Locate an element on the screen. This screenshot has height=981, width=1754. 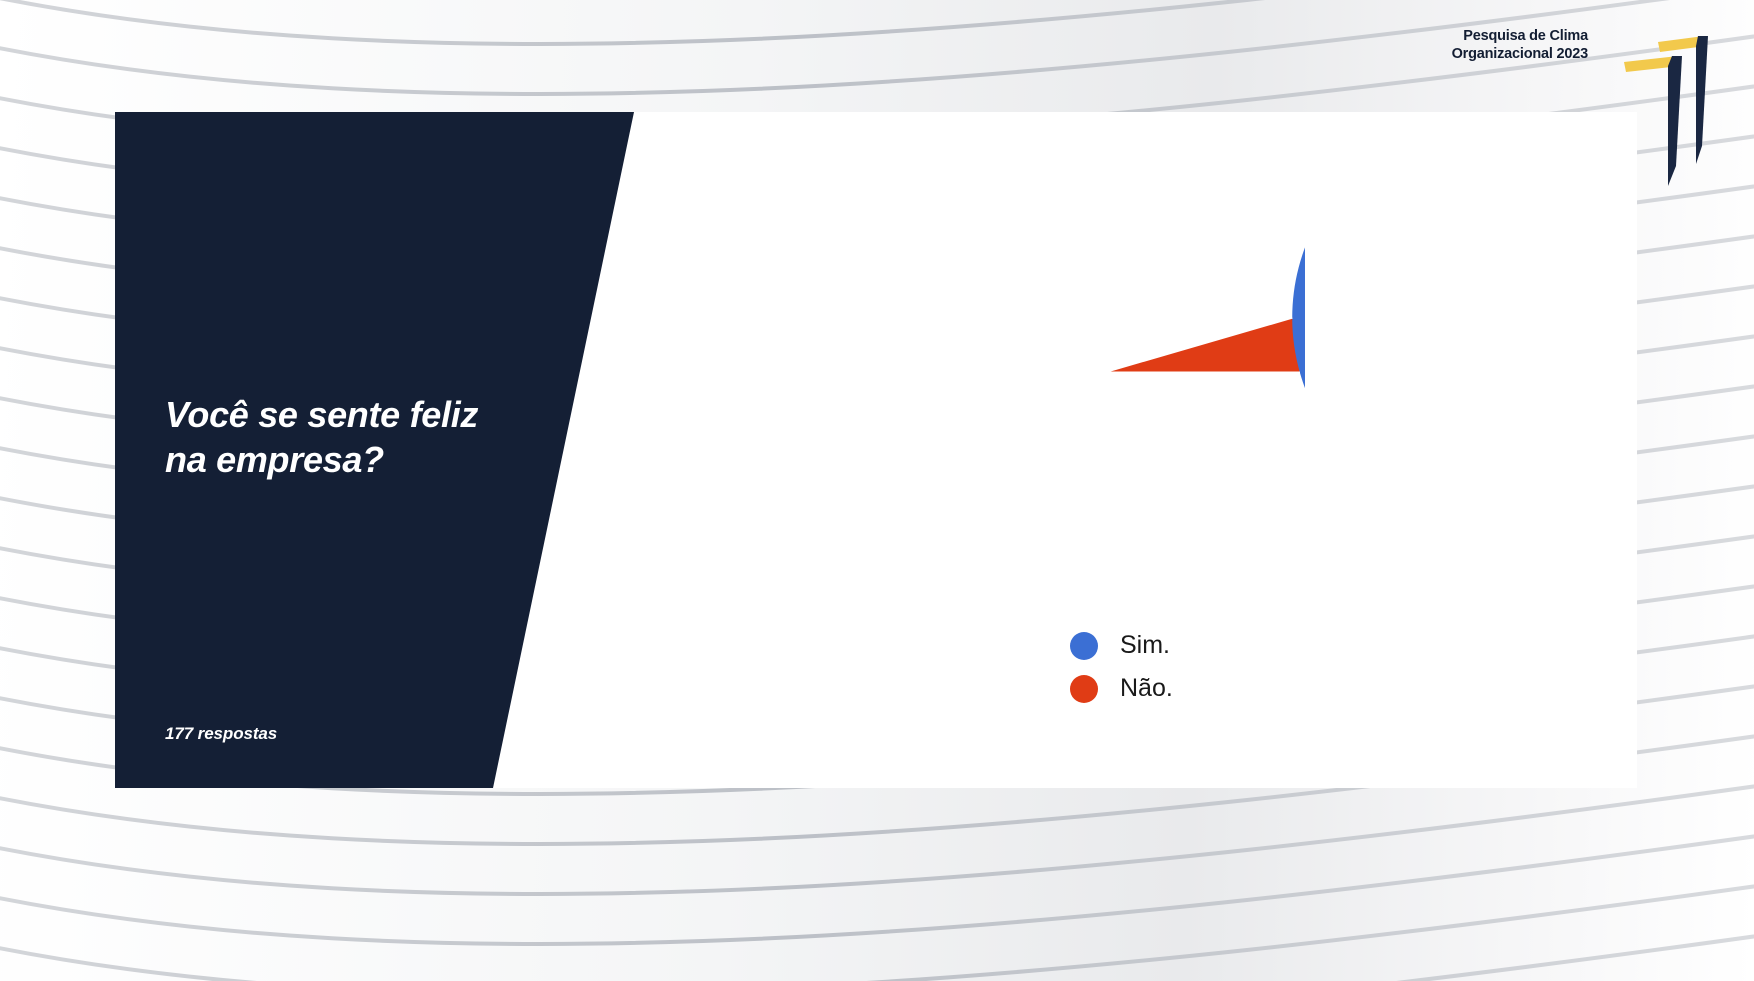
survey-logo: Pesquisa de Clima Organizacional 2023 is located at coordinates (1591, 104).